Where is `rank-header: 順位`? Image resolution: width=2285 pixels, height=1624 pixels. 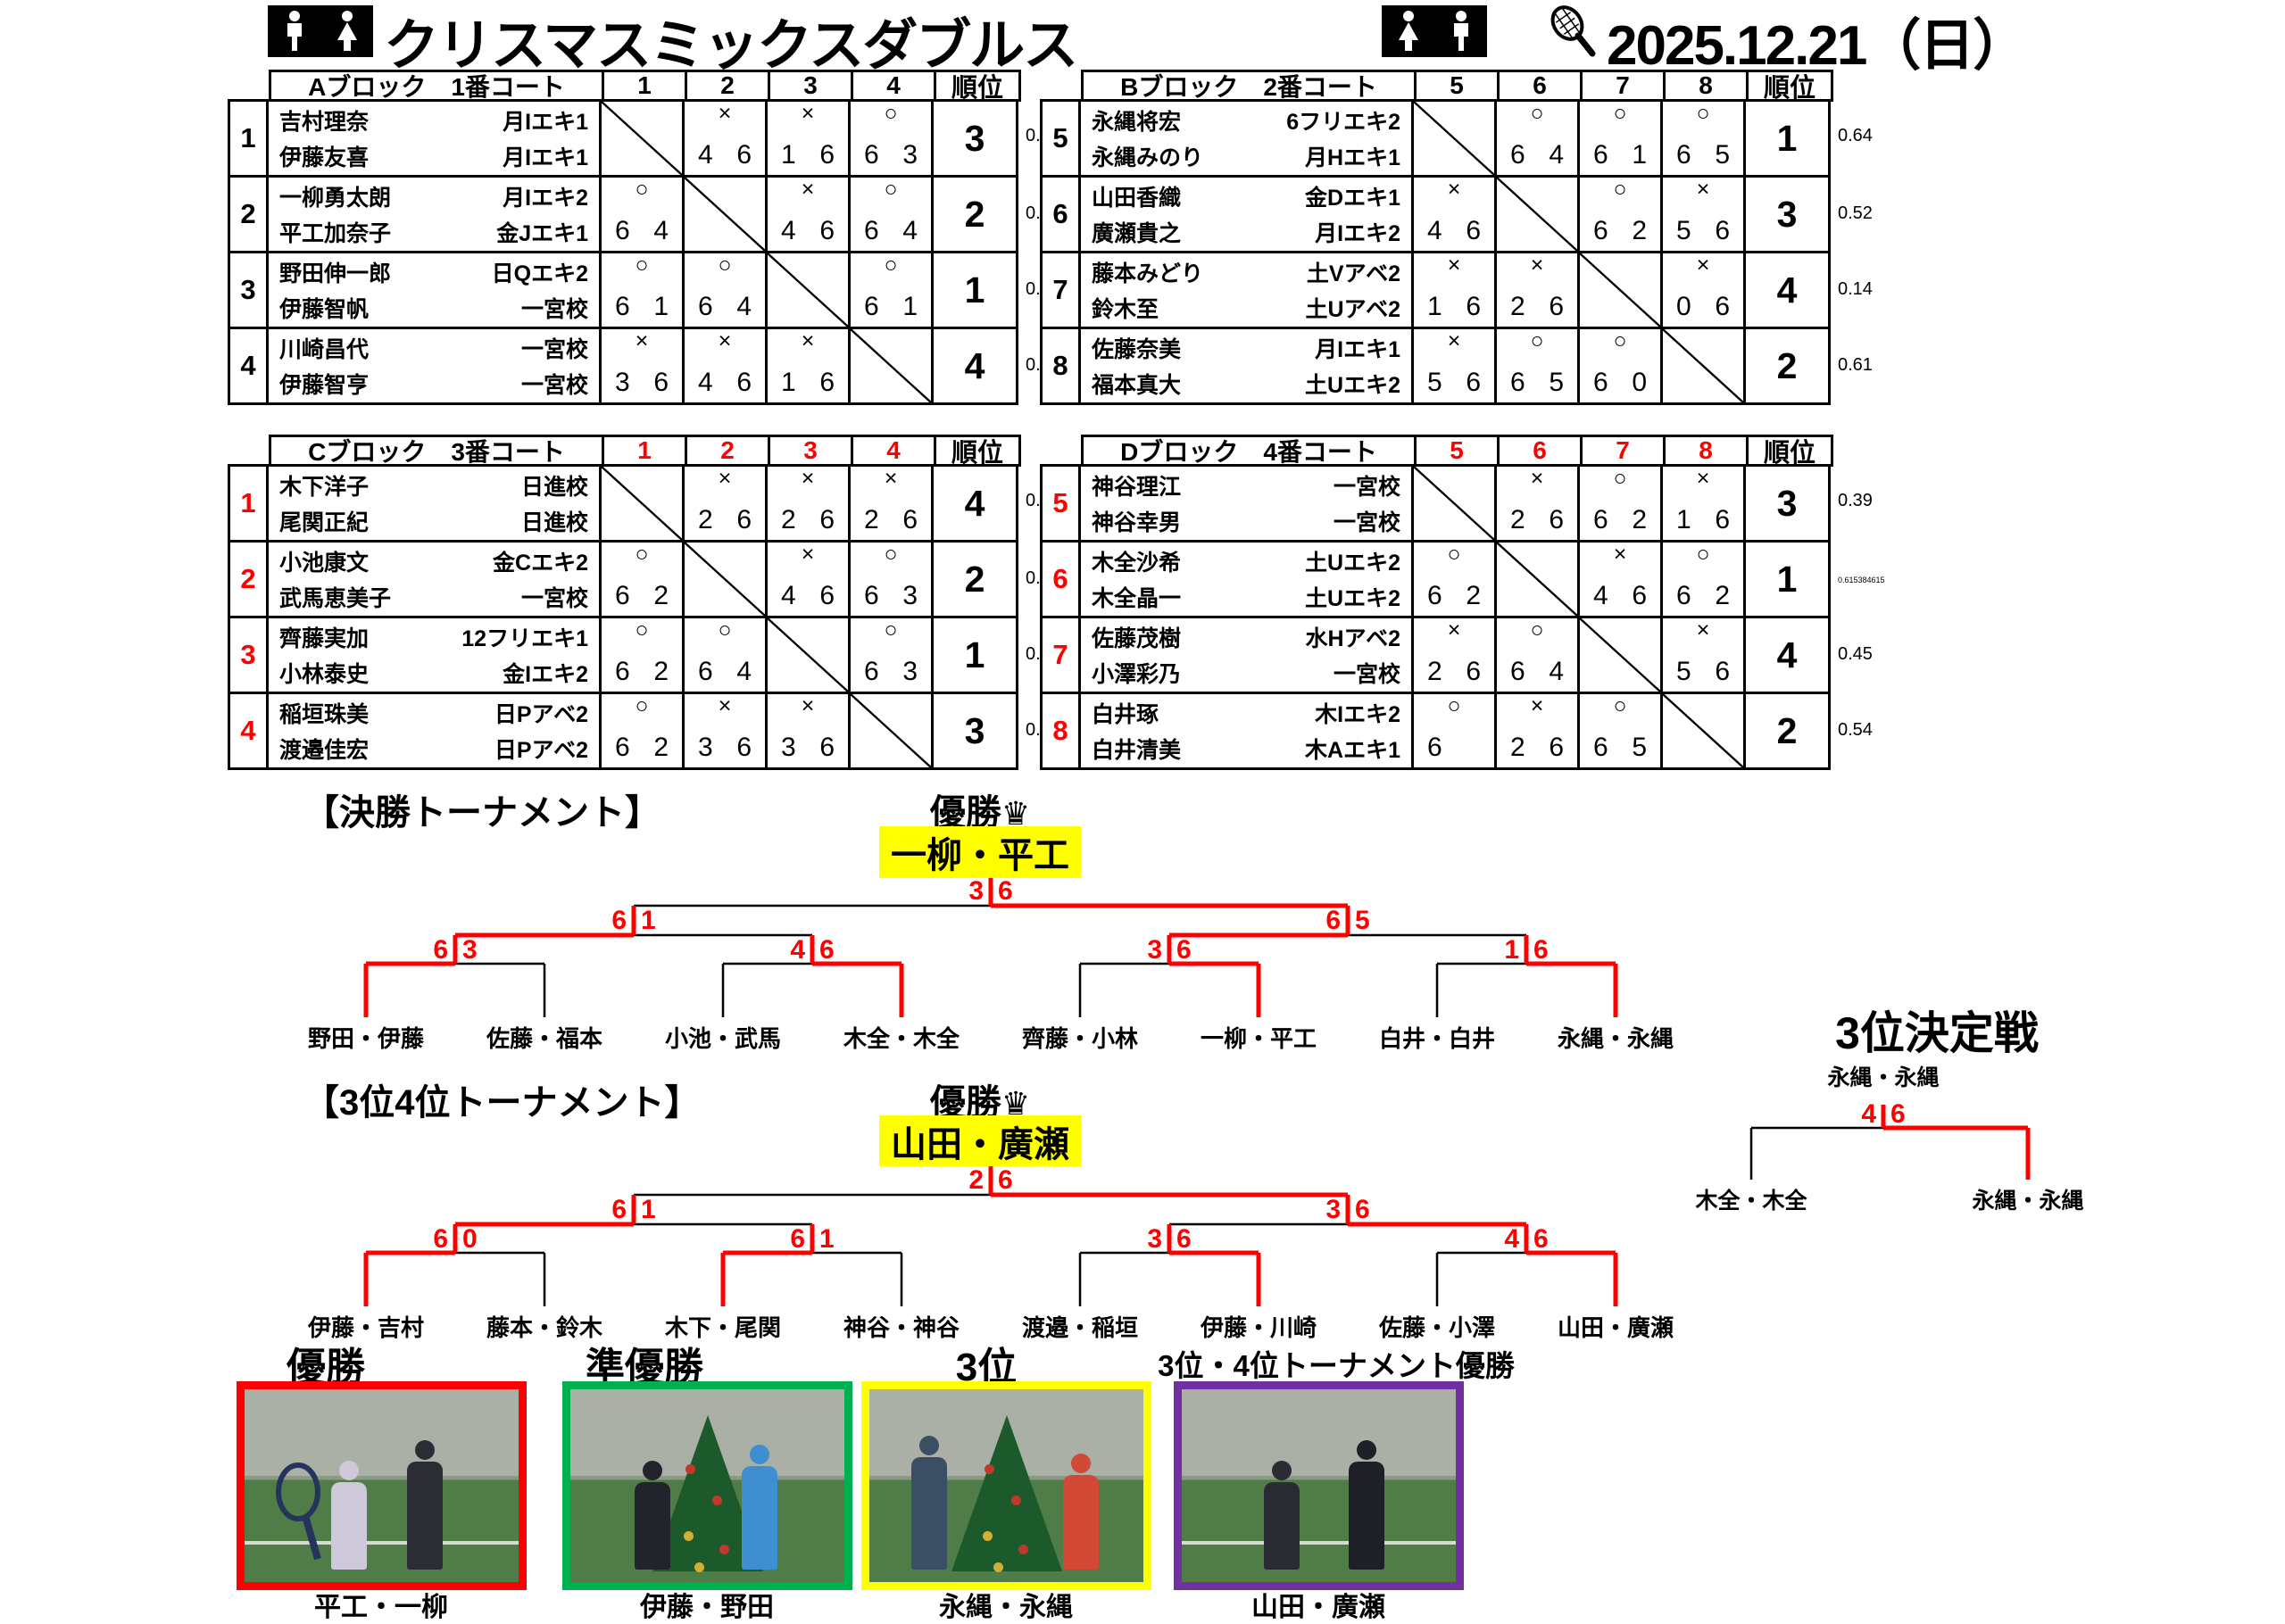
rank-header: 順位 is located at coordinates (977, 451).